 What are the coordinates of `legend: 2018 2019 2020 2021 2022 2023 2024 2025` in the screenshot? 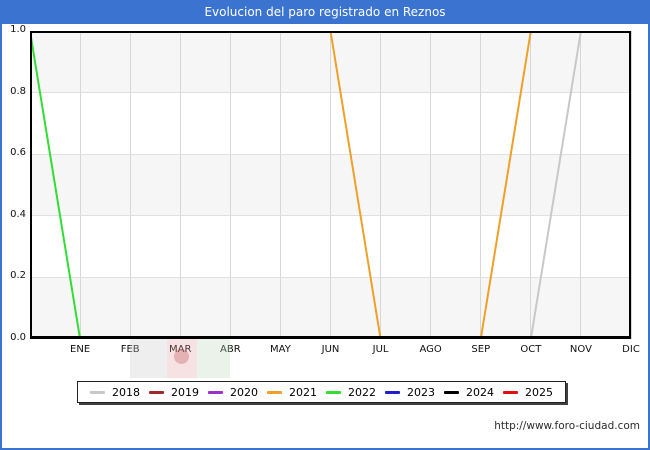 It's located at (321, 392).